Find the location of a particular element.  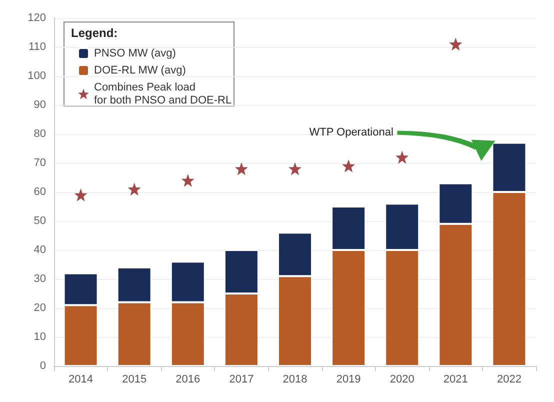

y-tick-label: 90 is located at coordinates (40, 105).